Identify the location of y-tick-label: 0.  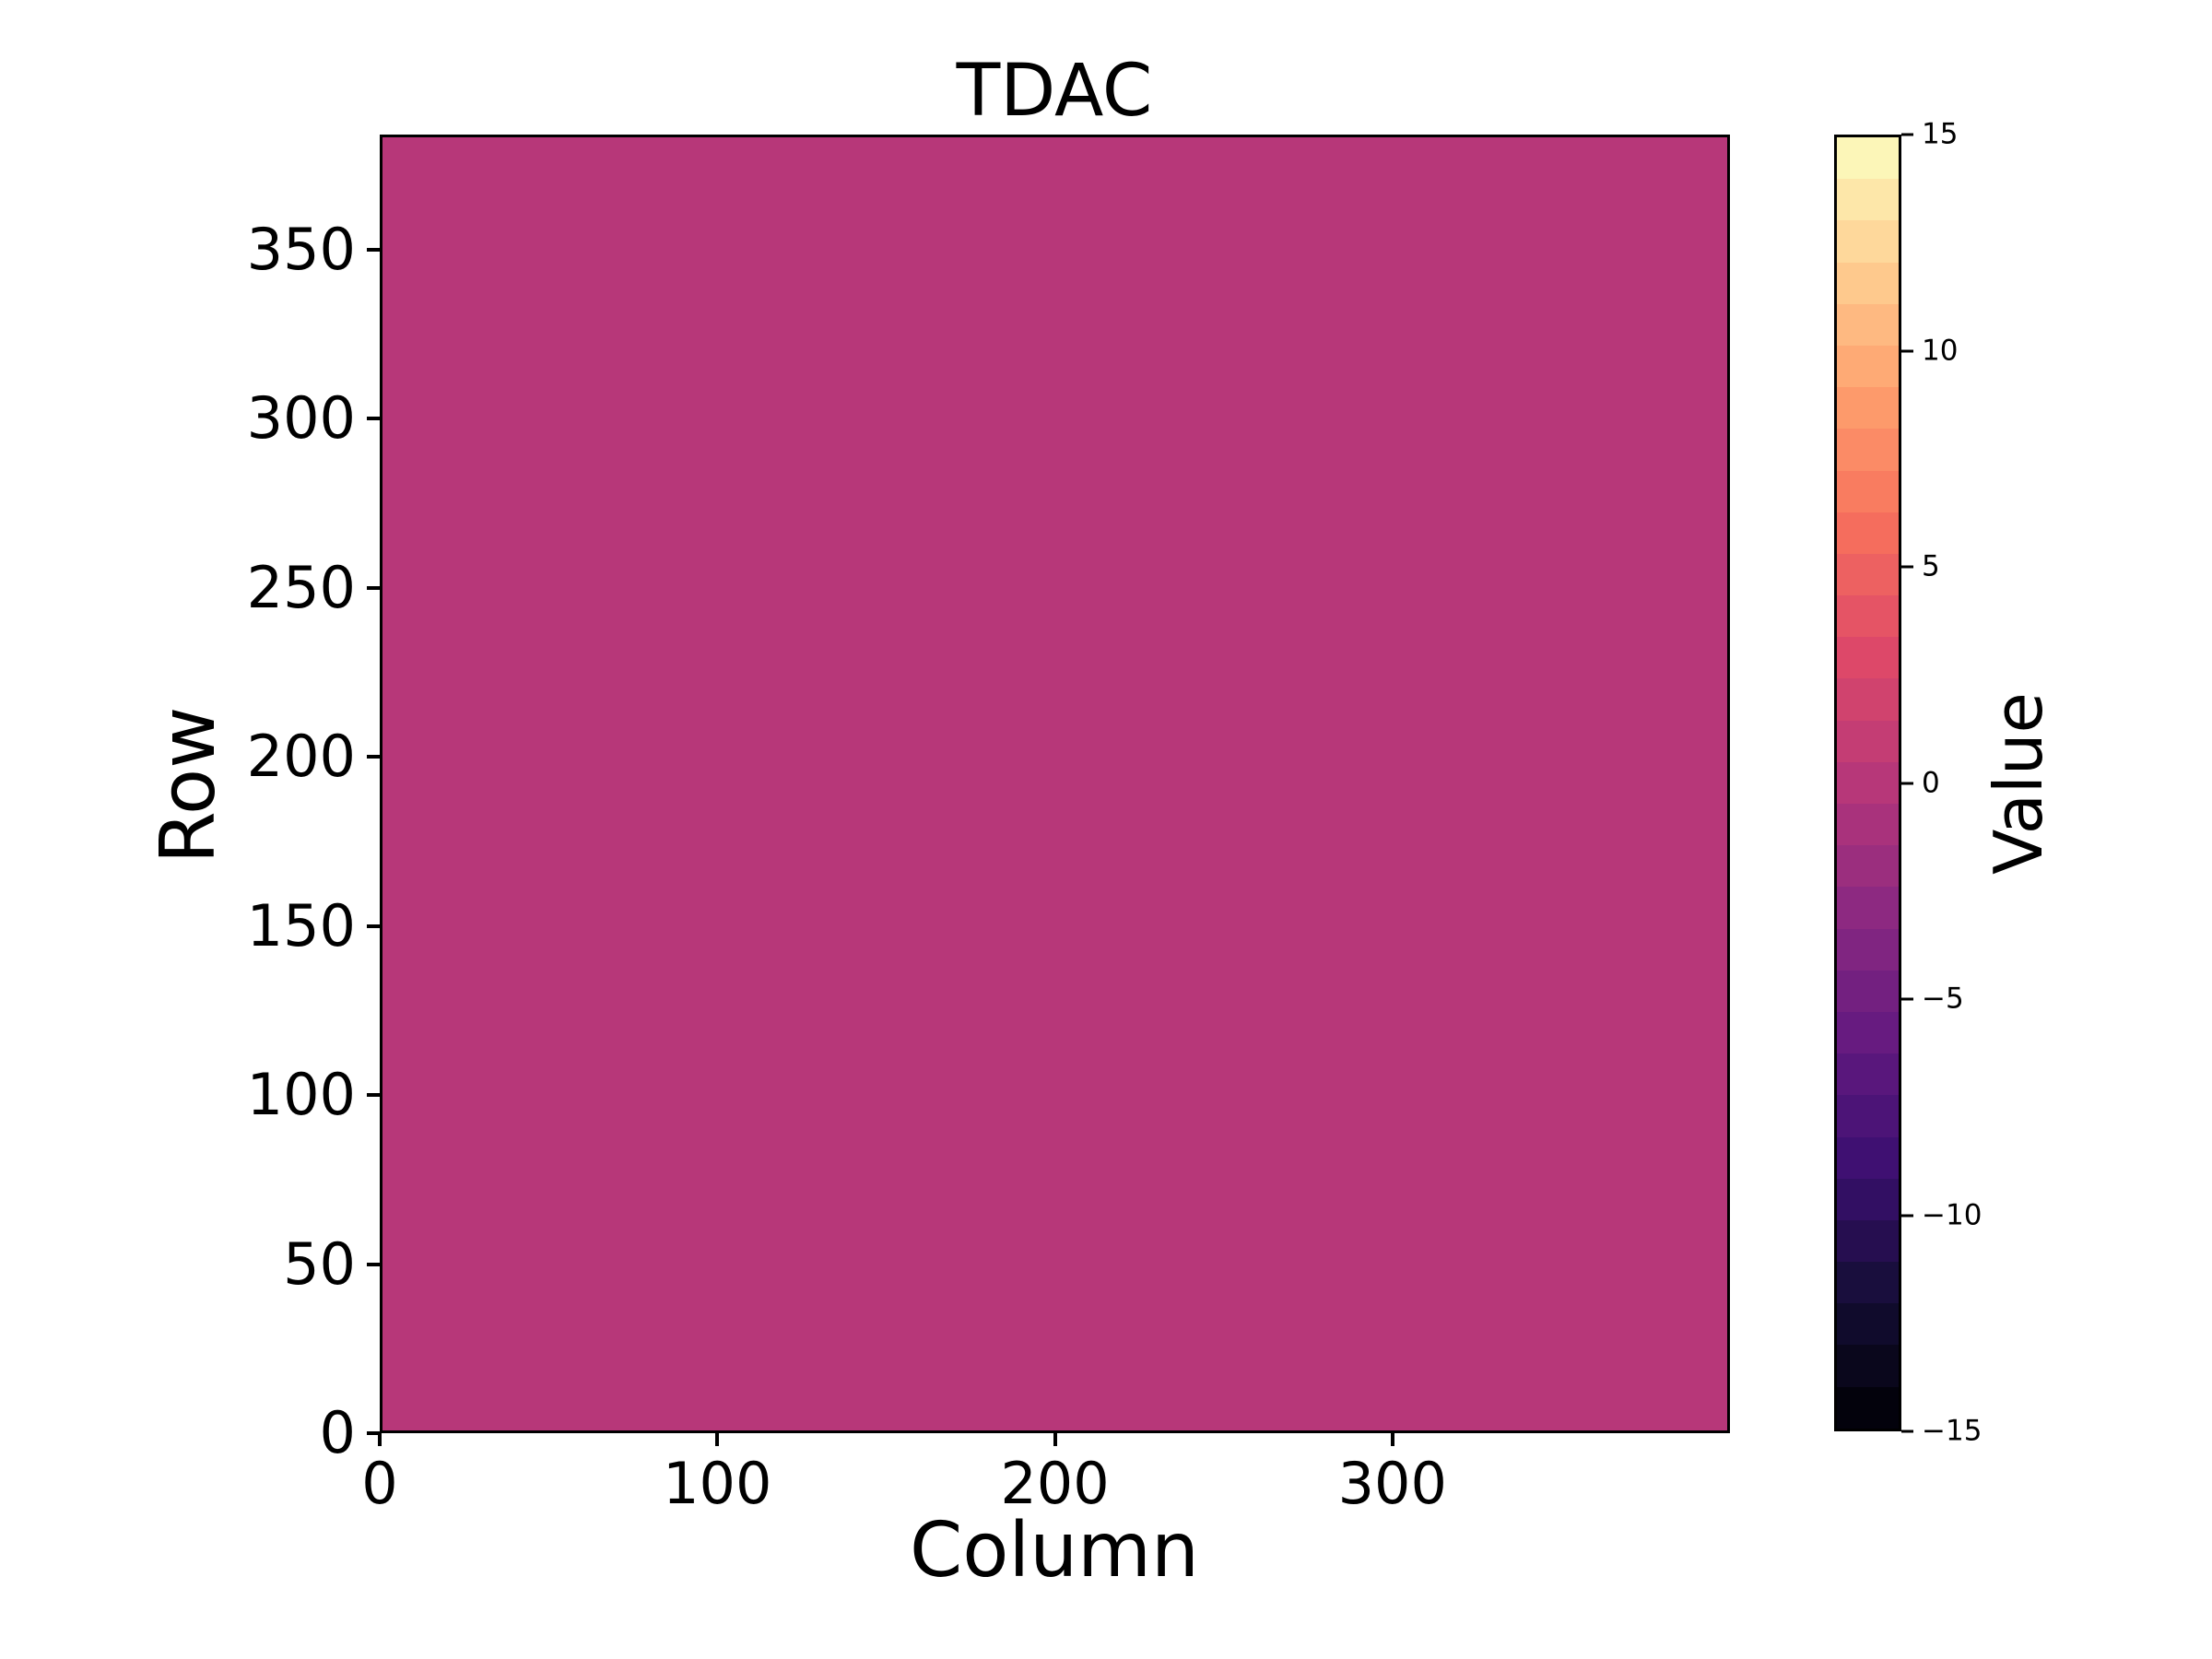
(337, 1432).